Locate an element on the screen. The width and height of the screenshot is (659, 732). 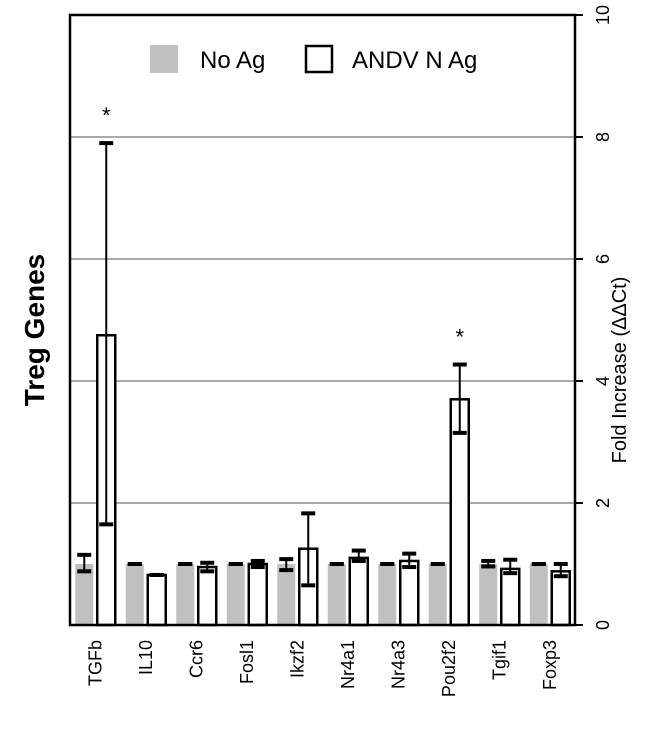
bar-no-ag-foxp3 is located at coordinates (538, 594).